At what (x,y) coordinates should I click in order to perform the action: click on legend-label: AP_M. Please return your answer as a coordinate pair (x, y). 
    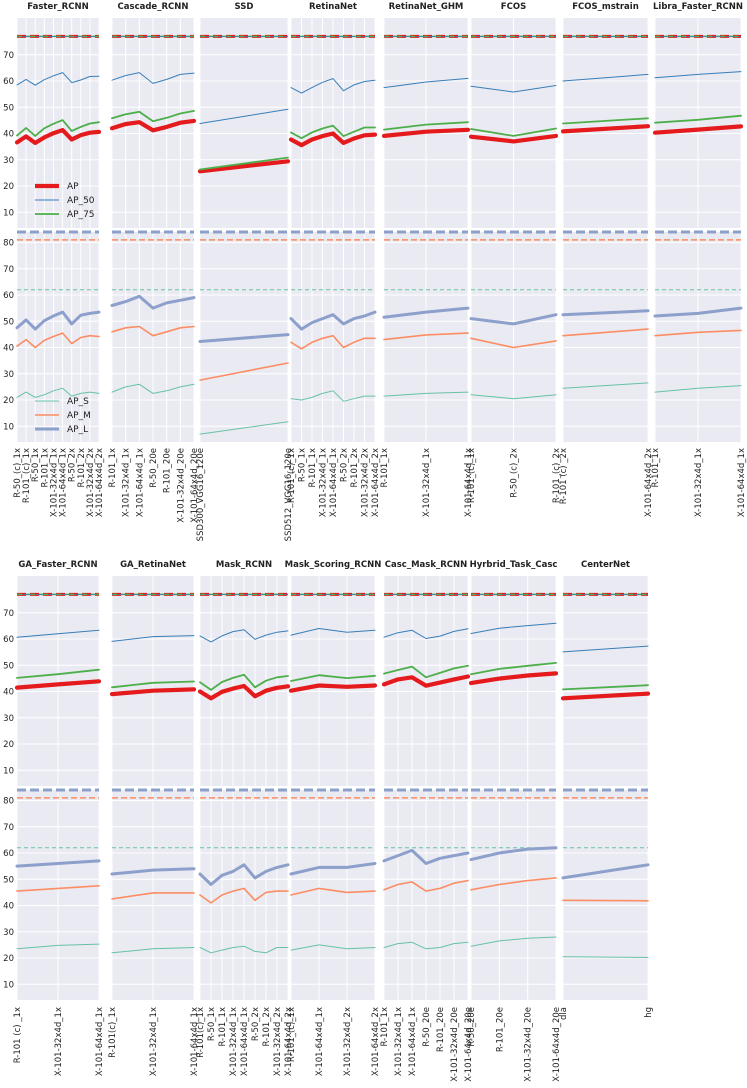
    Looking at the image, I should click on (79, 416).